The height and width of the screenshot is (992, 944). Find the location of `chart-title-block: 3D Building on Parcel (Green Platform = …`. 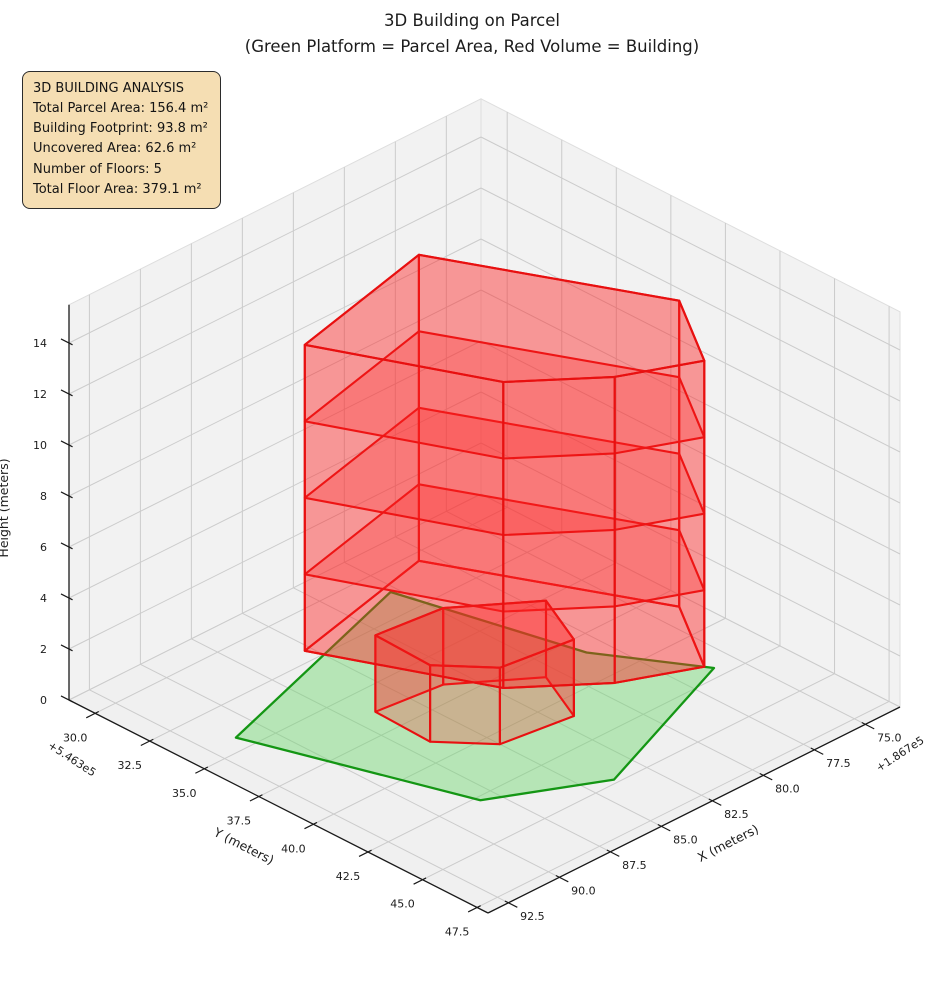

chart-title-block: 3D Building on Parcel (Green Platform = … is located at coordinates (472, 33).